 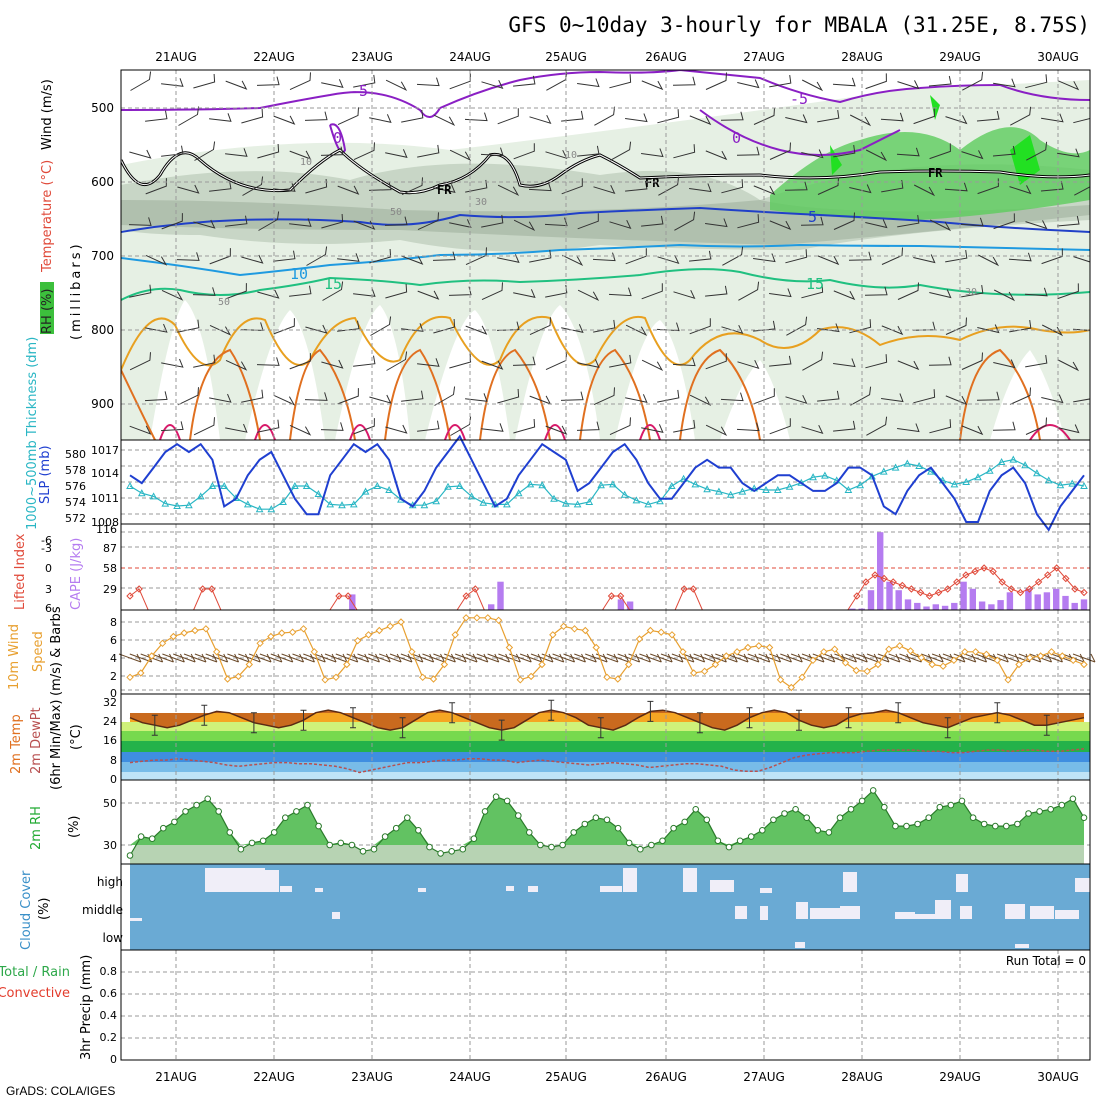 I want to click on rh-shading-green, so click(x=930, y=173).